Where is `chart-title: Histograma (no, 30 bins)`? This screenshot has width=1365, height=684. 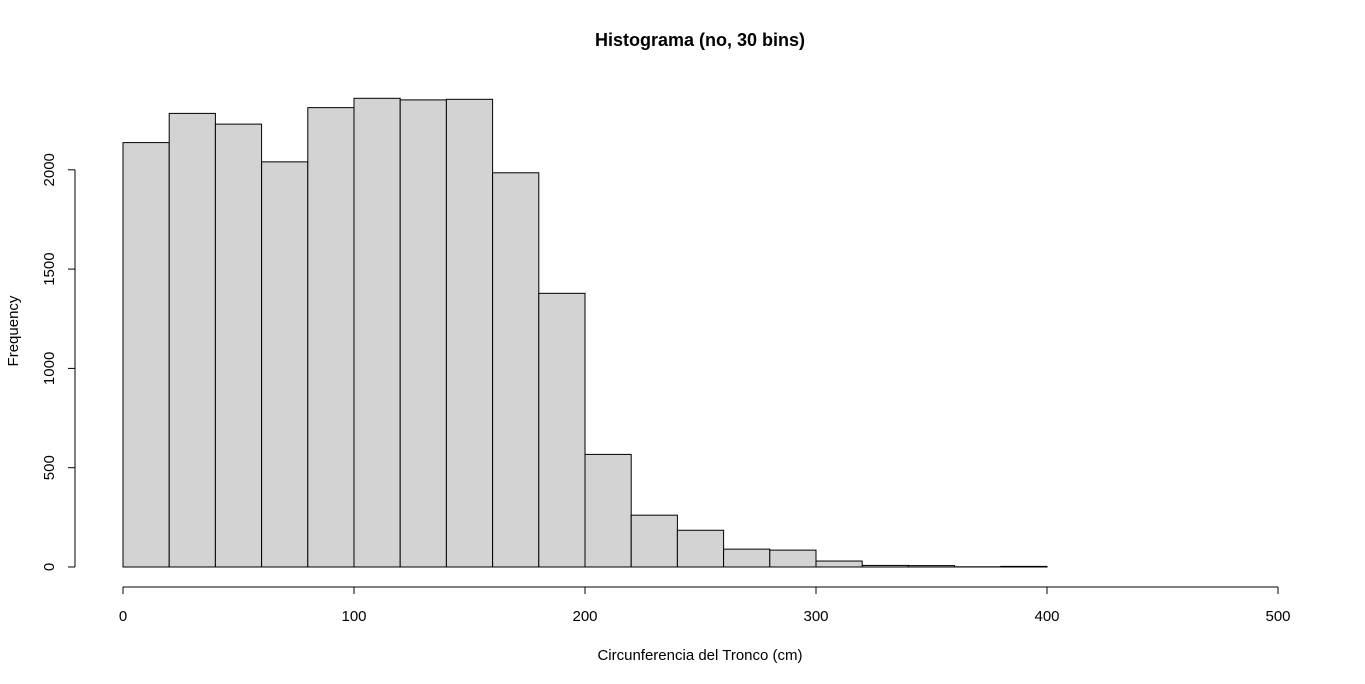 chart-title: Histograma (no, 30 bins) is located at coordinates (700, 40).